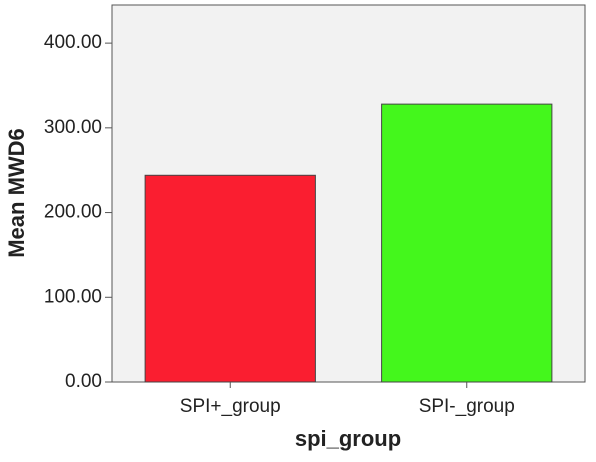  Describe the element at coordinates (16, 193) in the screenshot. I see `y-axis-title: Mean MWD6` at that location.